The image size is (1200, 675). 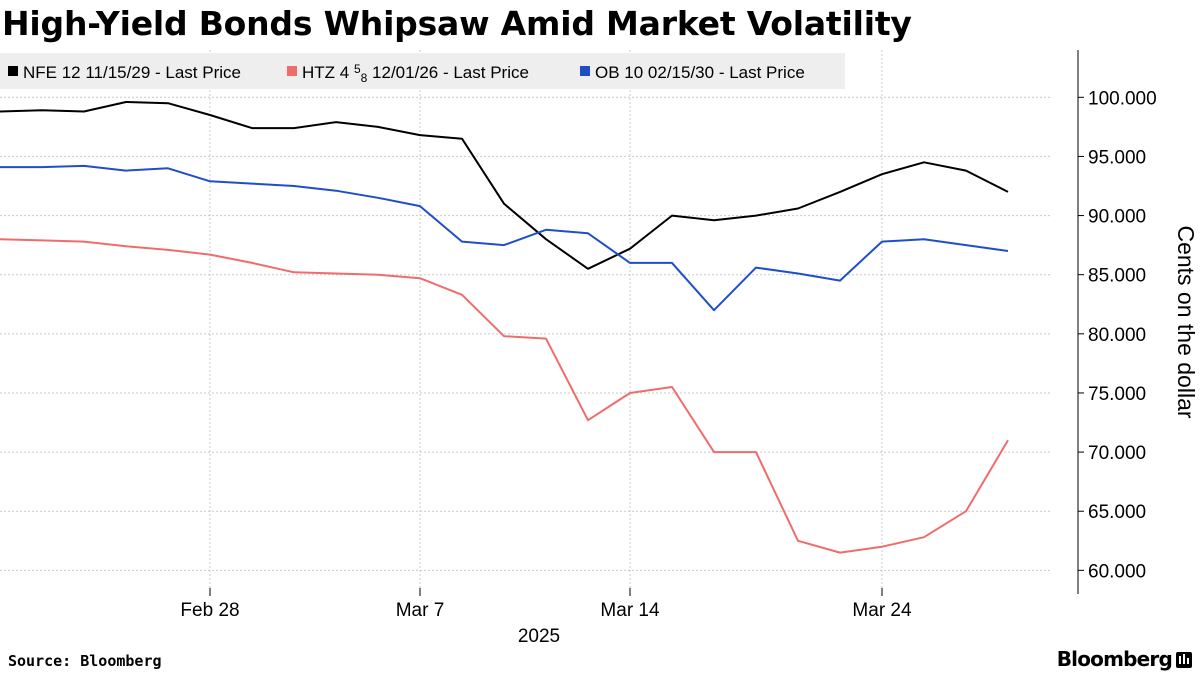 I want to click on y-tick-label: 65.000, so click(x=1117, y=512).